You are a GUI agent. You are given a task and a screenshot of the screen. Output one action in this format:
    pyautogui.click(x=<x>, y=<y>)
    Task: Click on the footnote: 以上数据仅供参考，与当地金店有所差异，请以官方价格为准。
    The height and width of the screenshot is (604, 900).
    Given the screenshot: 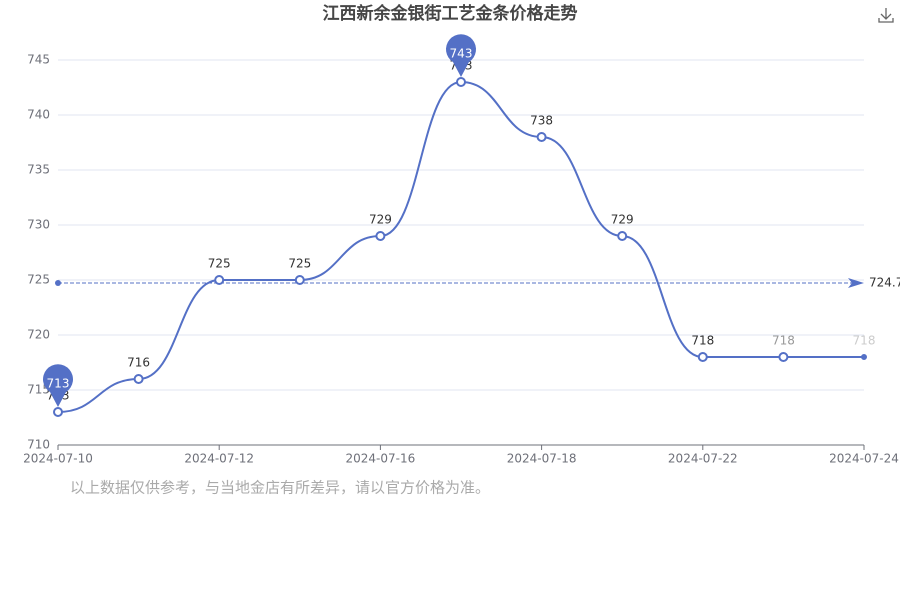 What is the action you would take?
    pyautogui.click(x=280, y=488)
    